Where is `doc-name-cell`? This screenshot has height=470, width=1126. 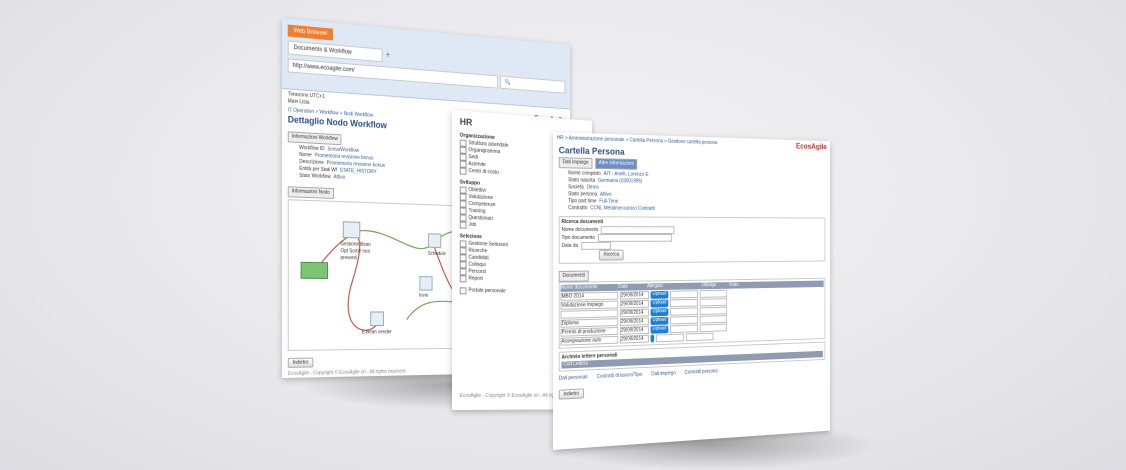 doc-name-cell is located at coordinates (589, 314).